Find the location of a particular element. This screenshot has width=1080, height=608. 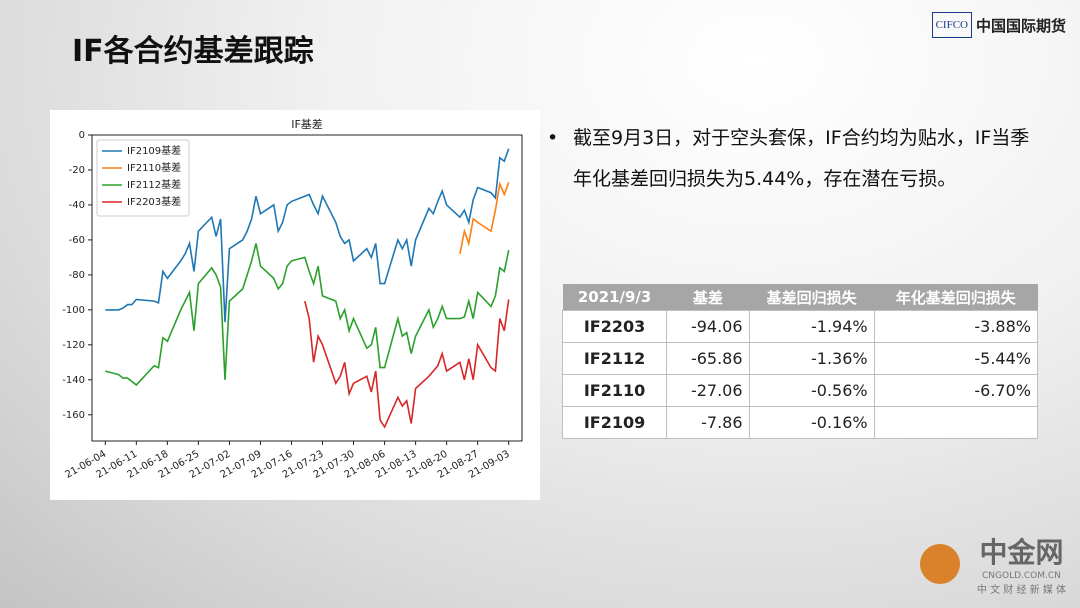

table-cell: -5.44% is located at coordinates (956, 358).